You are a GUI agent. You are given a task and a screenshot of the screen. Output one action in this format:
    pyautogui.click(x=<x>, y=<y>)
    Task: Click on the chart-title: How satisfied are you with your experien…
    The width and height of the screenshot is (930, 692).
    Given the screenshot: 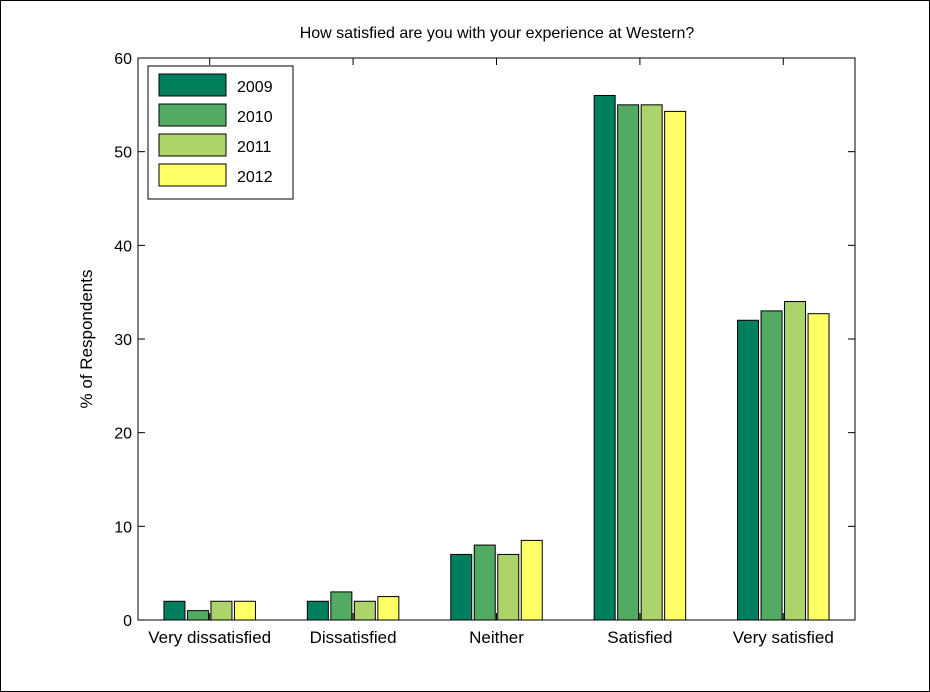 What is the action you would take?
    pyautogui.click(x=497, y=33)
    